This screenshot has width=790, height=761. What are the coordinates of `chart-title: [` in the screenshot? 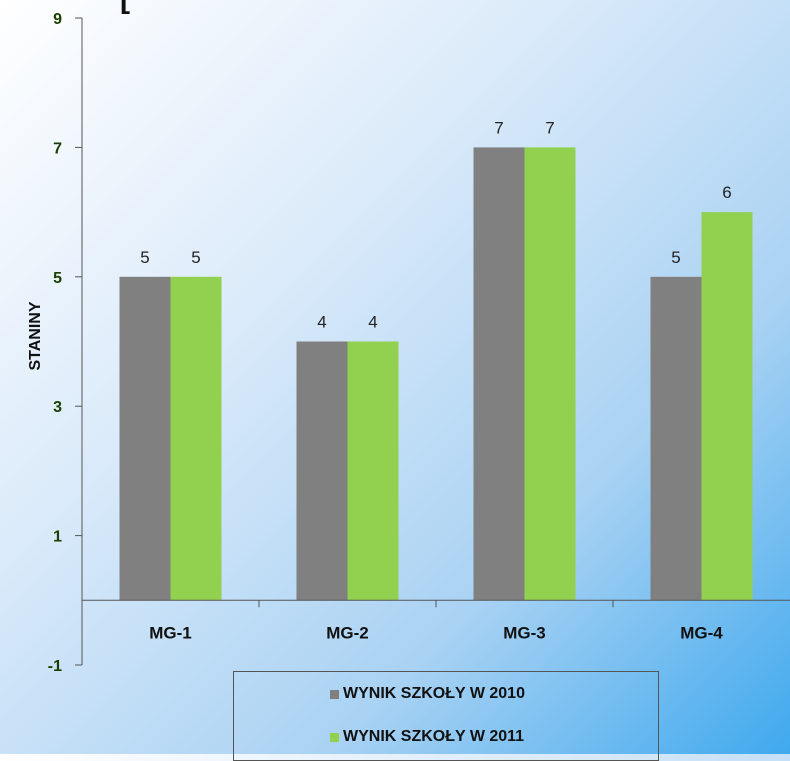 It's located at (125, 7).